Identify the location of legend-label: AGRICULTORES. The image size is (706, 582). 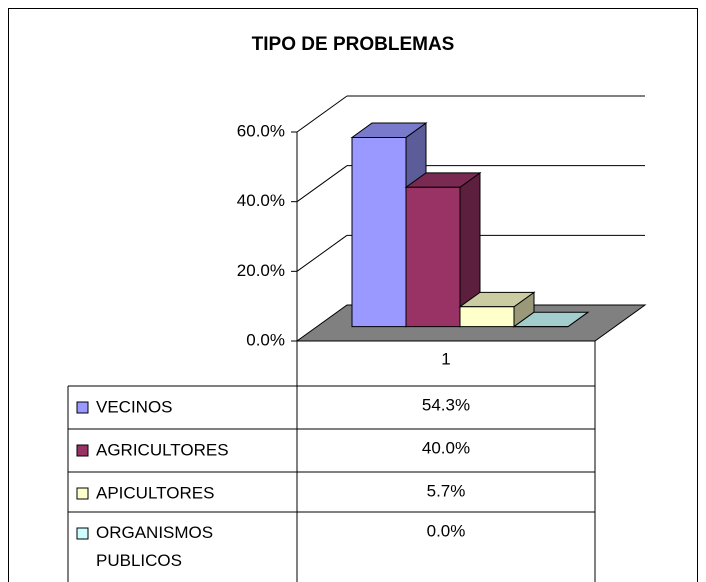
(162, 449).